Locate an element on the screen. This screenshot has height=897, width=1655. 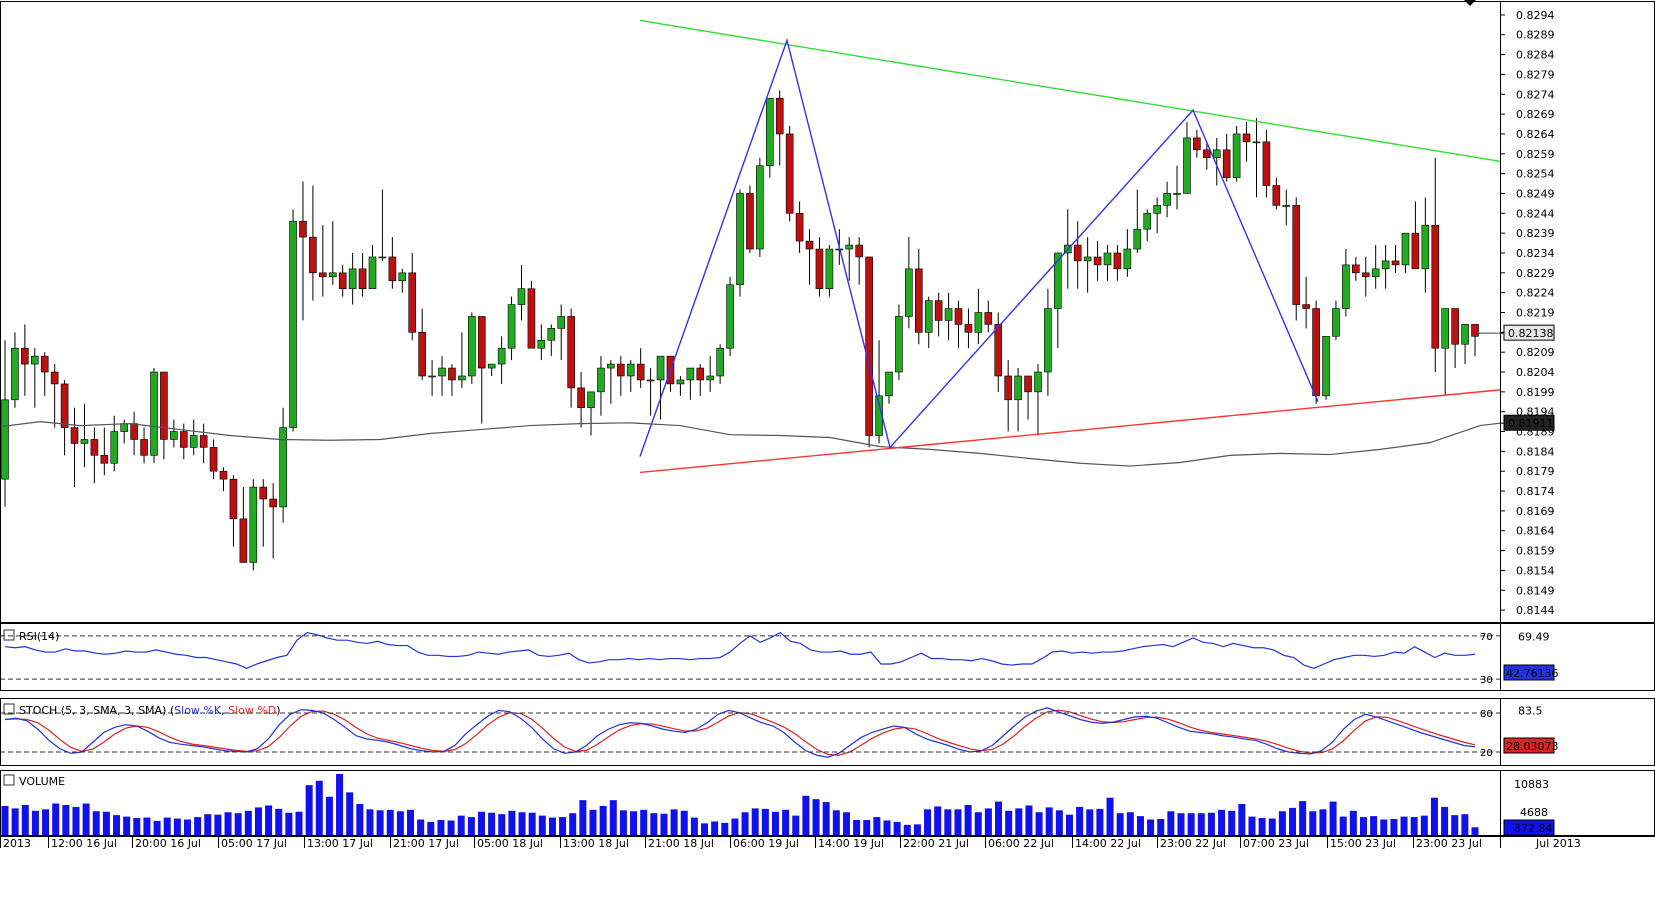
price-tick-label: 0.8289 is located at coordinates (1535, 35).